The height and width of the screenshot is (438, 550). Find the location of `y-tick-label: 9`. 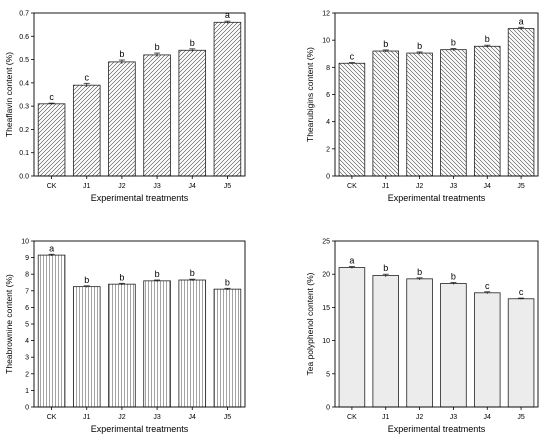

y-tick-label: 9 is located at coordinates (27, 258).